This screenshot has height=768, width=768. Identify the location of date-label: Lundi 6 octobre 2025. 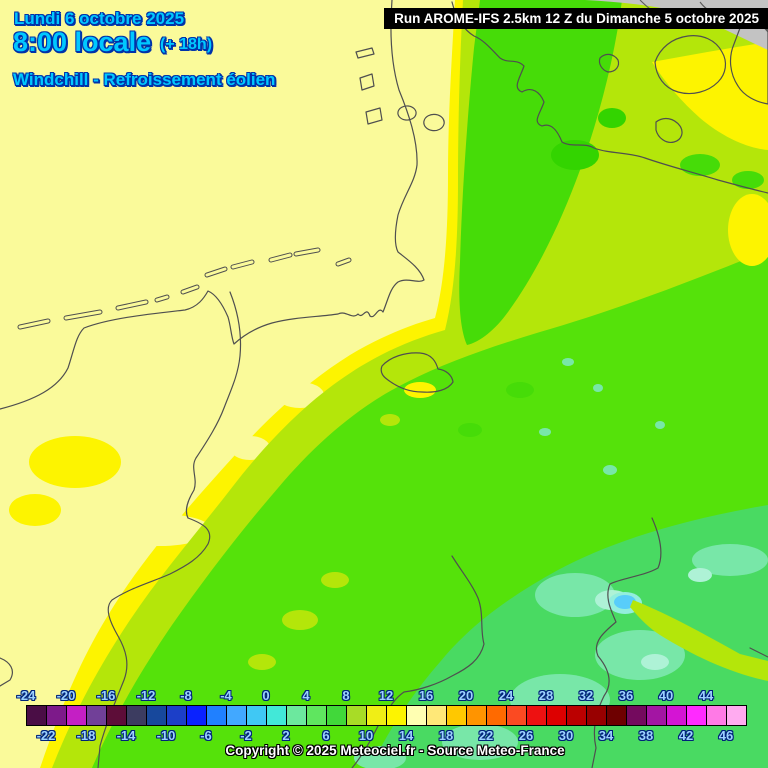
(99, 18).